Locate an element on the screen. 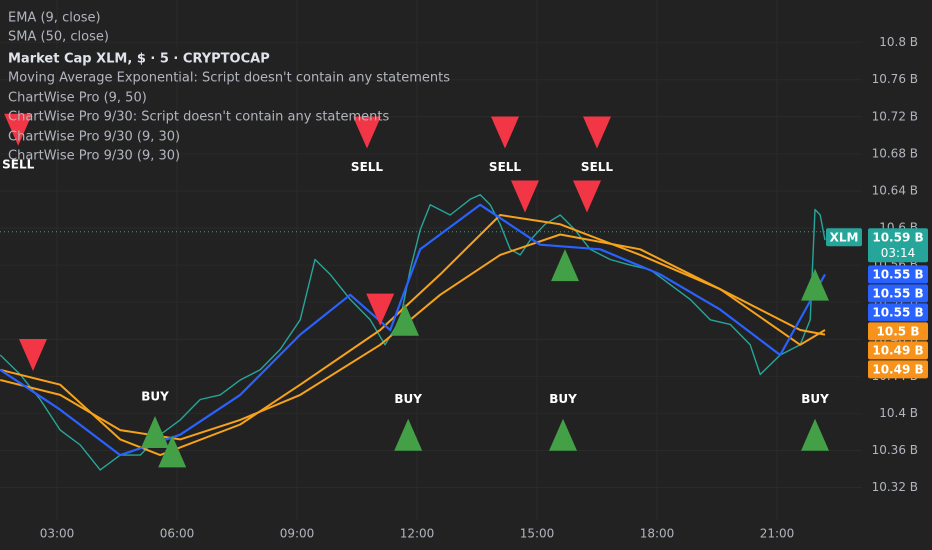 This screenshot has height=550, width=932. x-tick-label: 06:00 is located at coordinates (177, 534).